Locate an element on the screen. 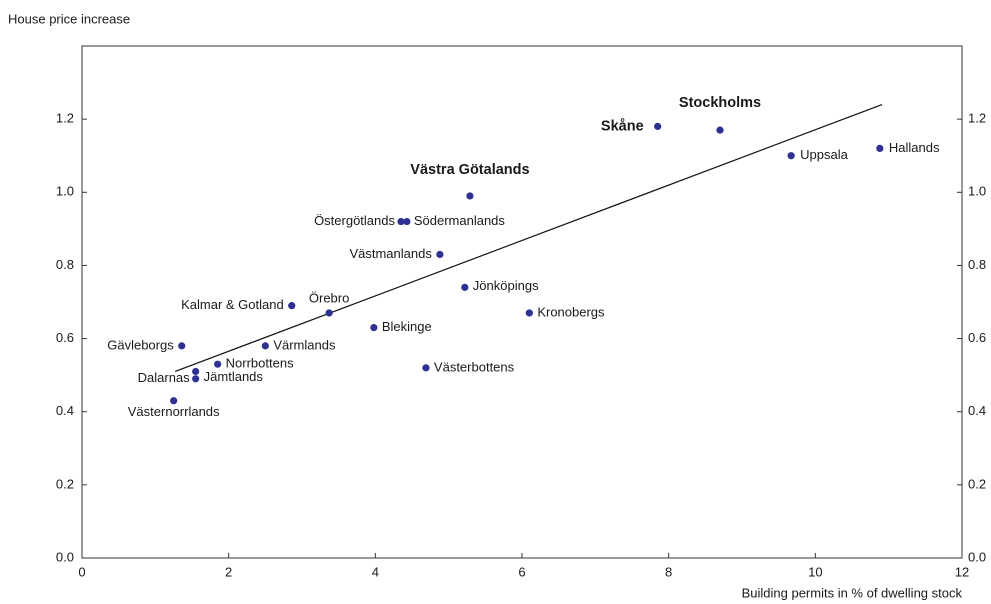 Image resolution: width=991 pixels, height=604 pixels. y-axis-title: House price increase is located at coordinates (69, 18).